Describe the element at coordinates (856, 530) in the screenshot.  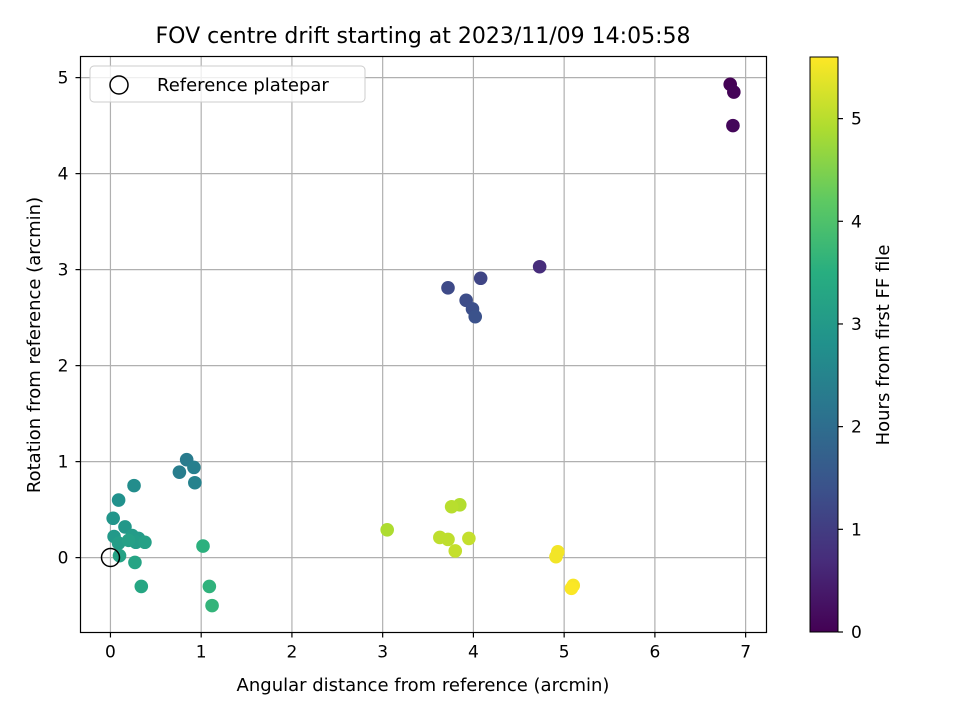
I see `colorbar-tick-label: 1` at that location.